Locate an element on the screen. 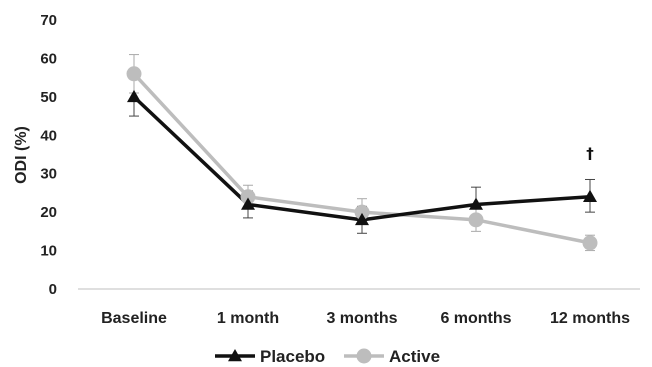  legend: Placebo Active is located at coordinates (327, 356).